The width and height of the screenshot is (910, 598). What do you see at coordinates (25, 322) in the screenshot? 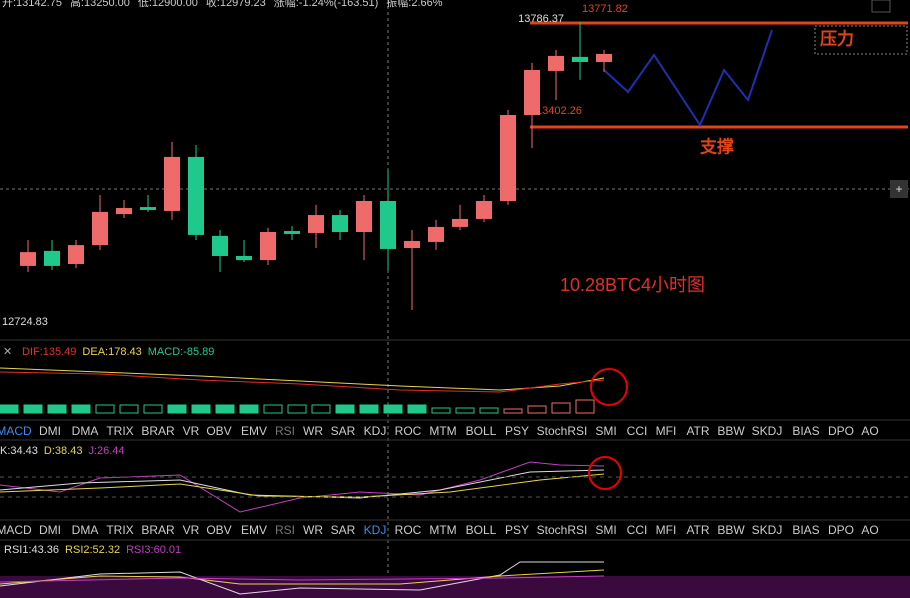
I see `low-label: 12724.83` at bounding box center [25, 322].